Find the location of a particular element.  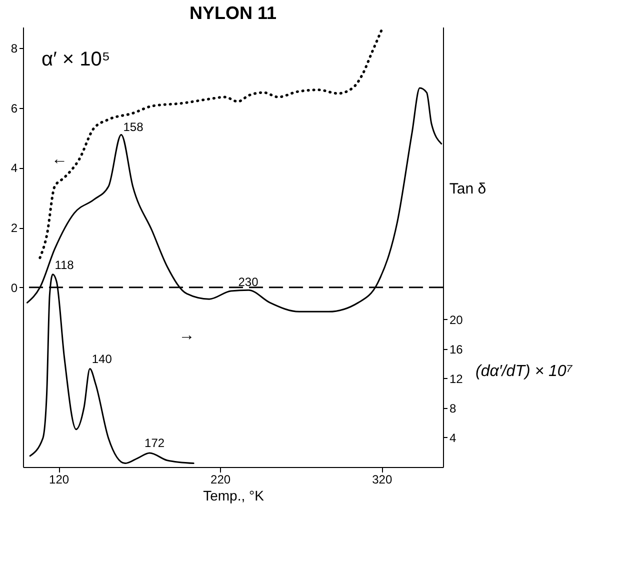

chart-title: NYLON 11 is located at coordinates (233, 13).